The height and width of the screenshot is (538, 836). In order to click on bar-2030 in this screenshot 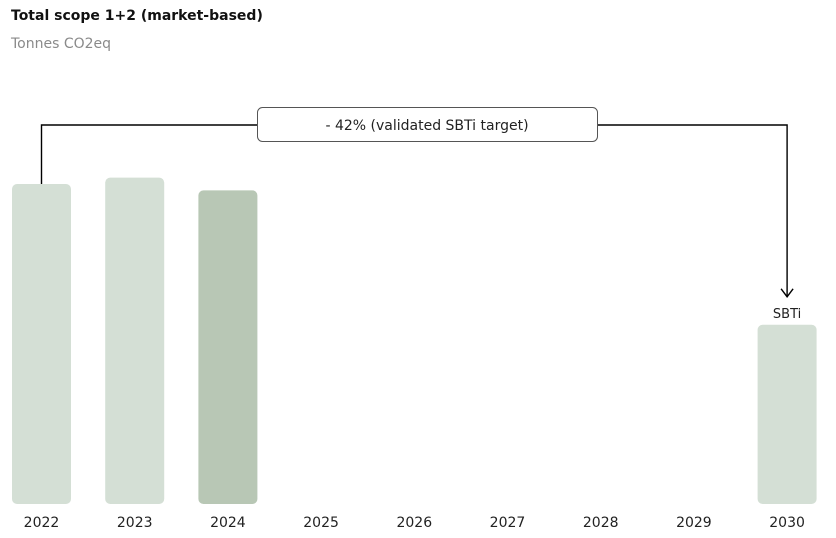, I will do `click(787, 414)`.